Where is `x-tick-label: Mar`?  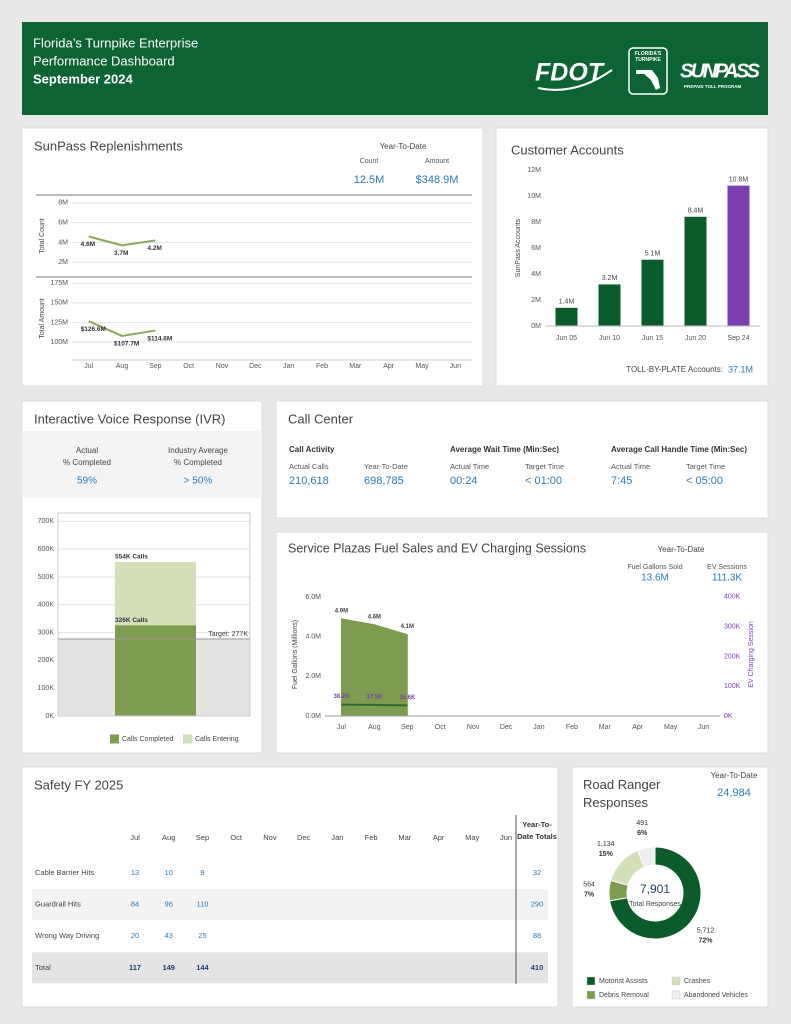 x-tick-label: Mar is located at coordinates (355, 366).